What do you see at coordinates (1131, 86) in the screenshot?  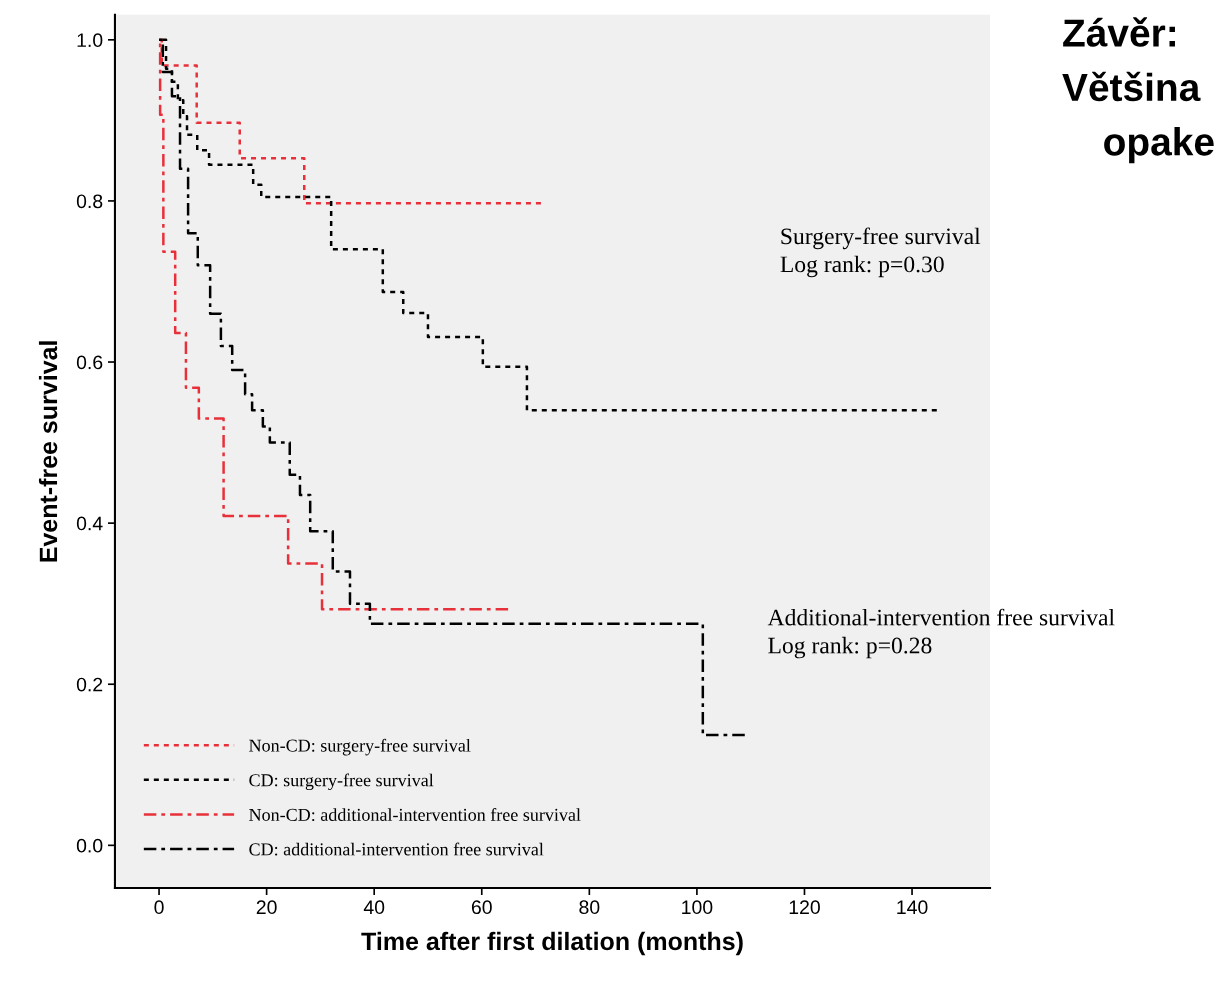 I see `text: Většina` at bounding box center [1131, 86].